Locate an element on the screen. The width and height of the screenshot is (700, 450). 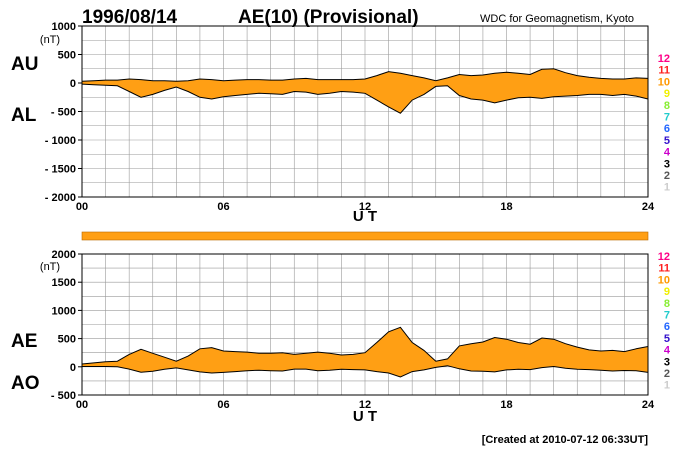
y-tick-label: - 1000 is located at coordinates (60, 141).